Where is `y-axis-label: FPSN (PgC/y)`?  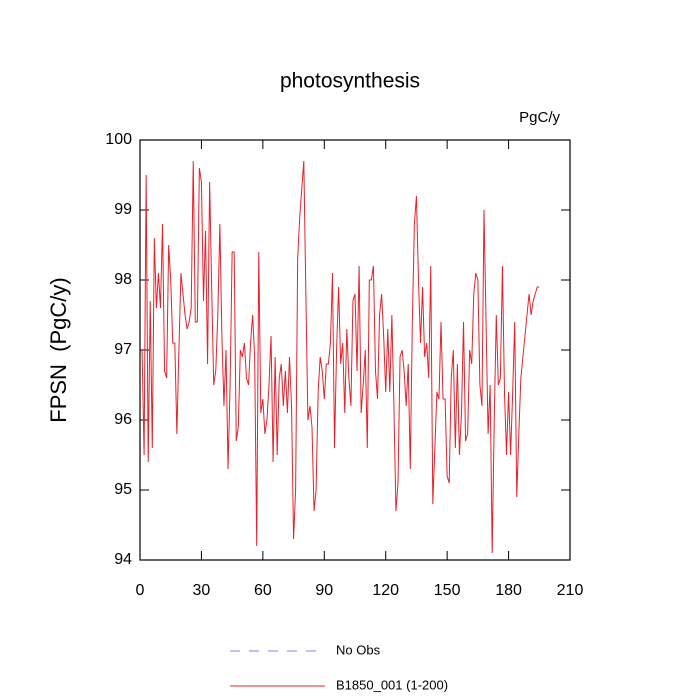
y-axis-label: FPSN (PgC/y) is located at coordinates (58, 349).